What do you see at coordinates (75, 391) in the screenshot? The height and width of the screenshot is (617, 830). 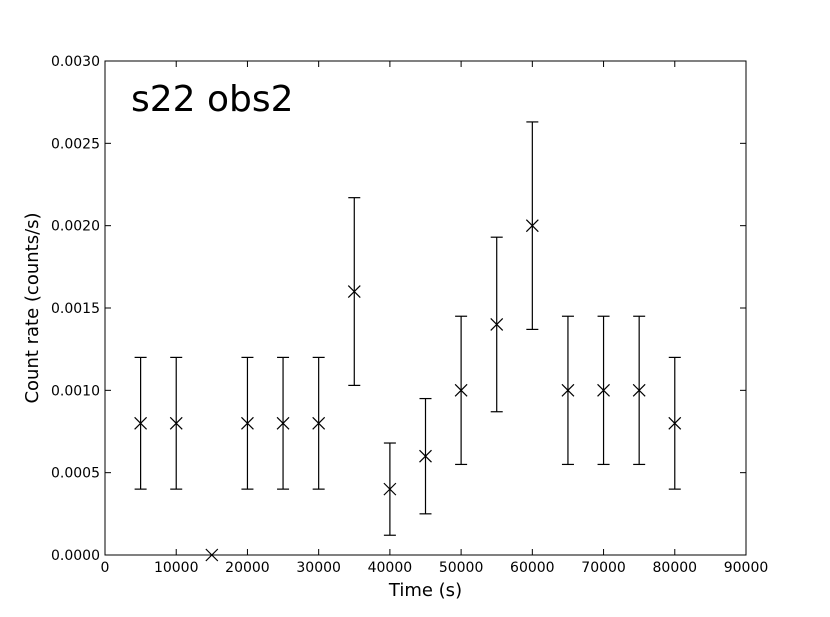 I see `y-tick-label: 0.0010` at bounding box center [75, 391].